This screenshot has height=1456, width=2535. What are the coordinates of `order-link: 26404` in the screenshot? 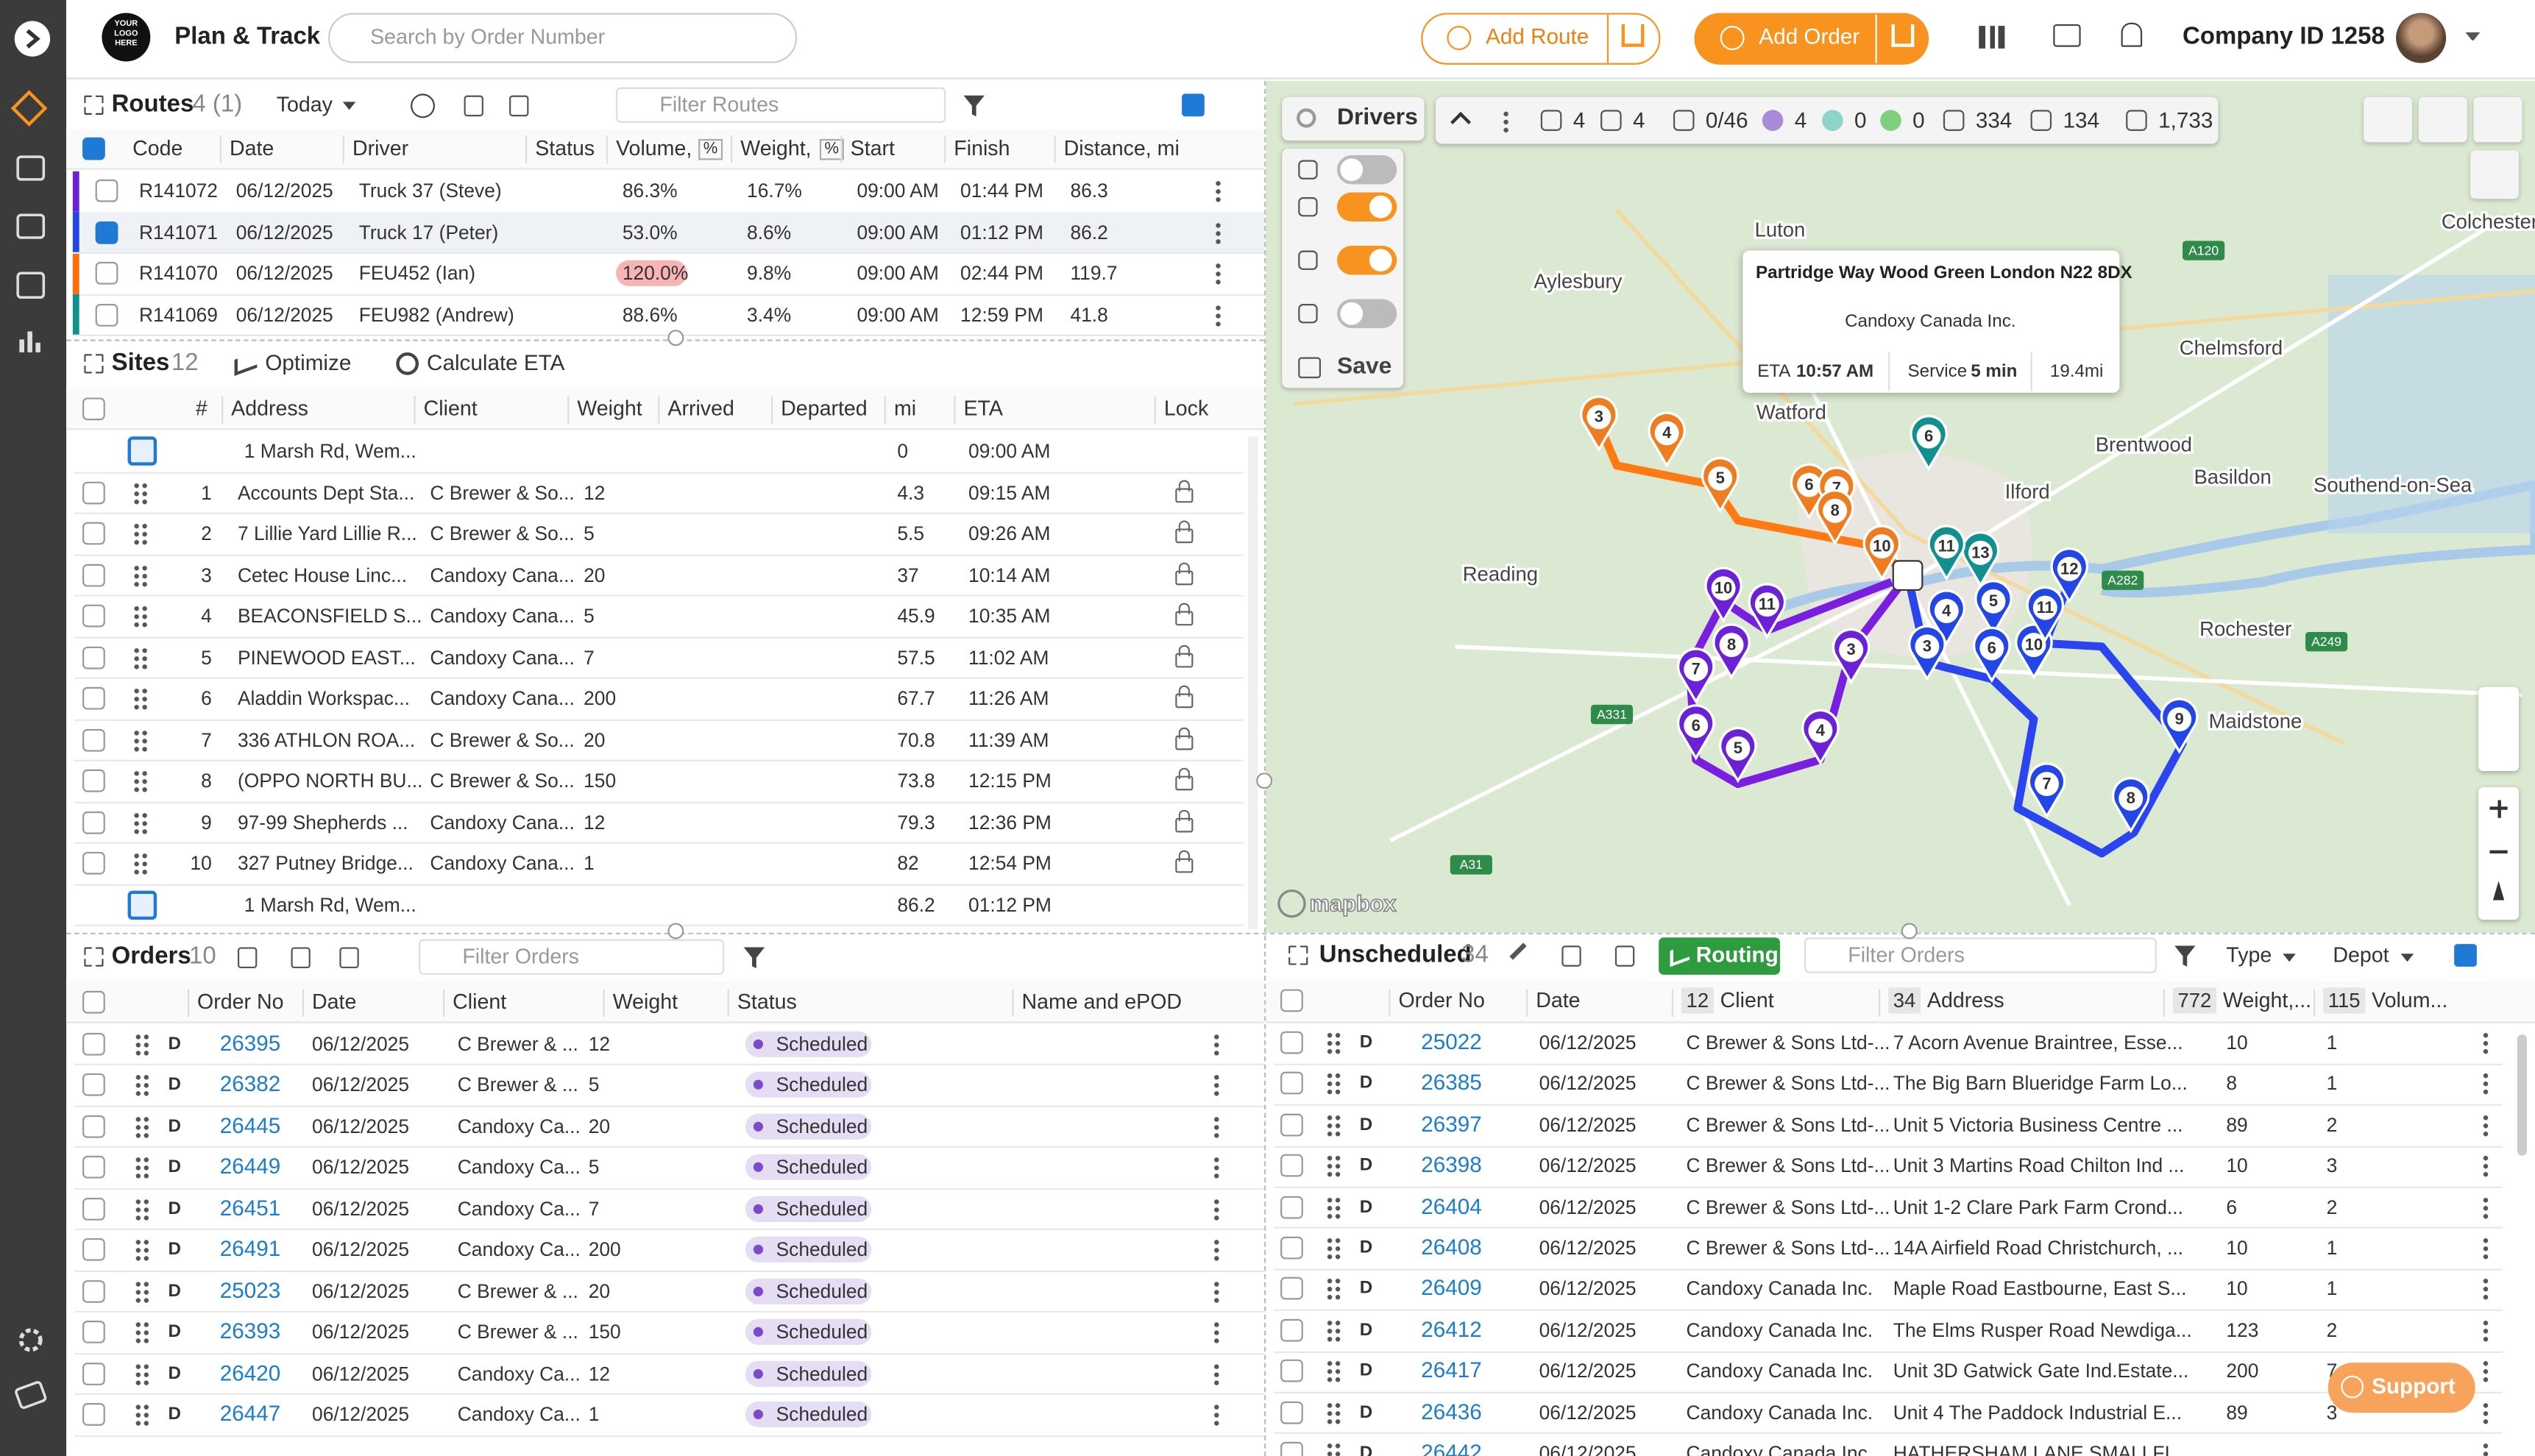 It's located at (1451, 1206).